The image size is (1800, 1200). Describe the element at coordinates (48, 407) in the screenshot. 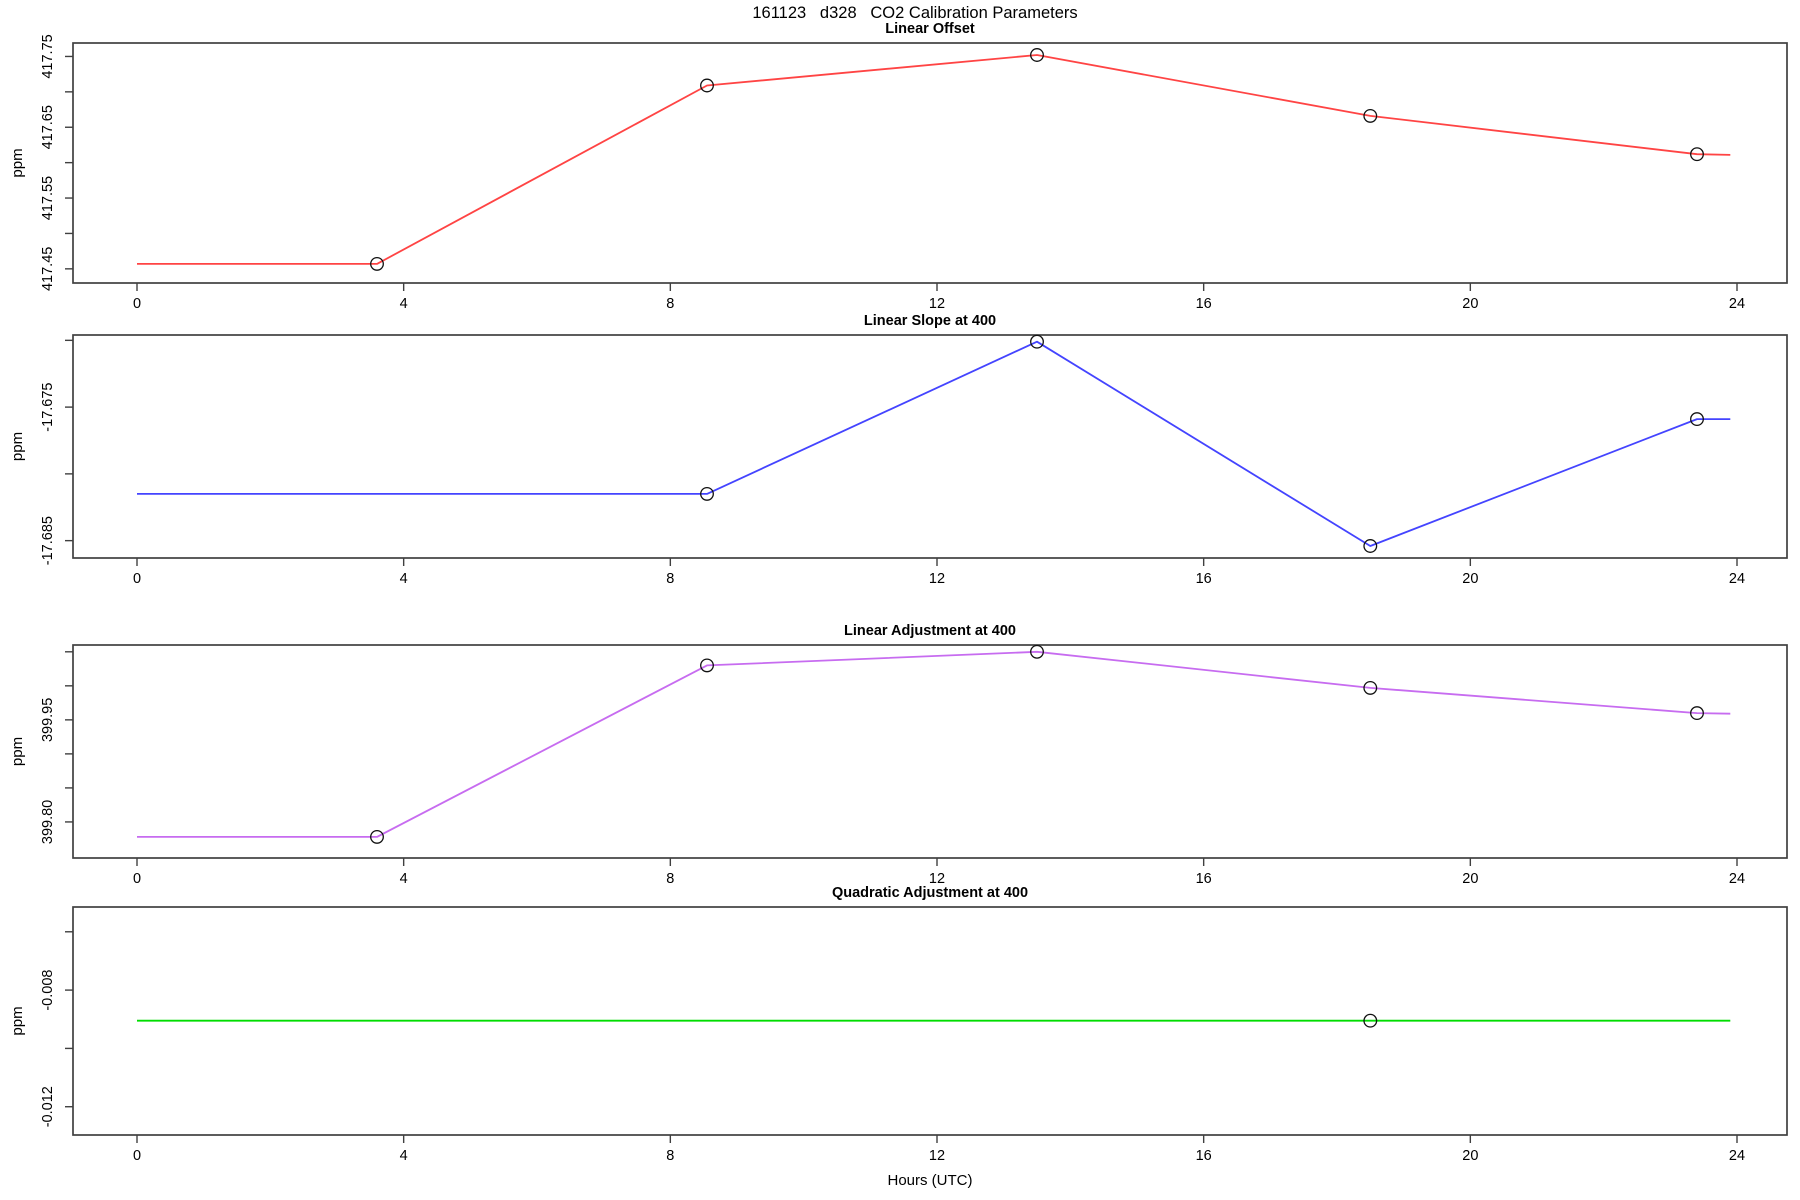

I see `y-axis-tick-label: -17.675` at that location.